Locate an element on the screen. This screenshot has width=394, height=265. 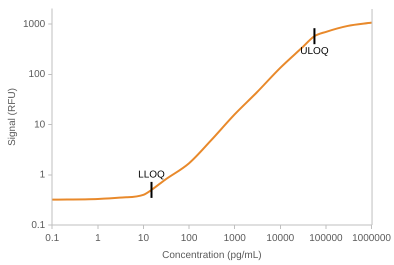
x-tick-label: 1000000 is located at coordinates (372, 238).